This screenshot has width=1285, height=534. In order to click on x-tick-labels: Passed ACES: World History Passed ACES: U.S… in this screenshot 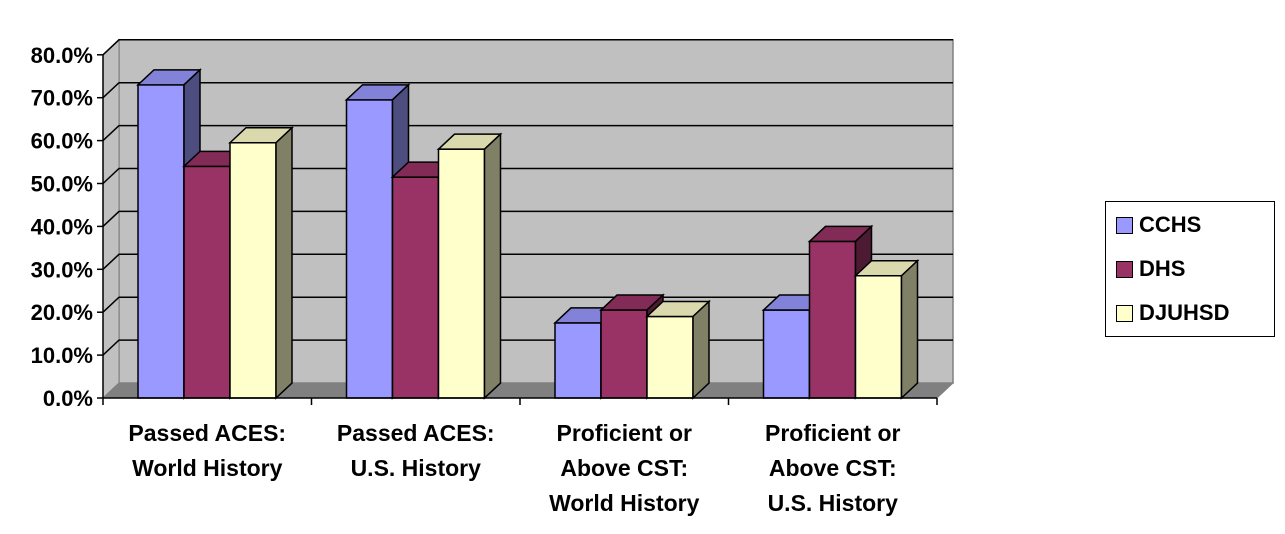, I will do `click(514, 468)`.